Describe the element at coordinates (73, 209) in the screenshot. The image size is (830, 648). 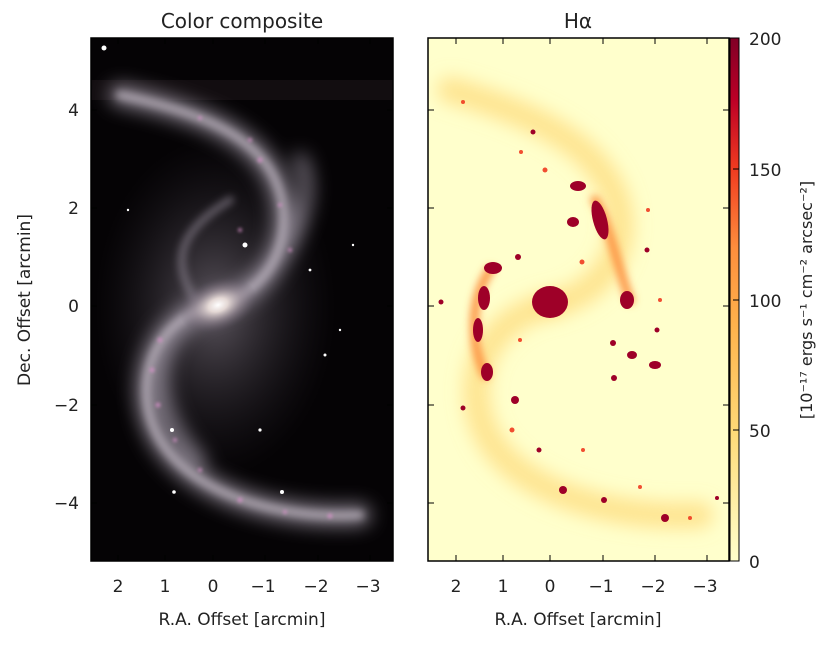
I see `y-tick-2: 2` at that location.